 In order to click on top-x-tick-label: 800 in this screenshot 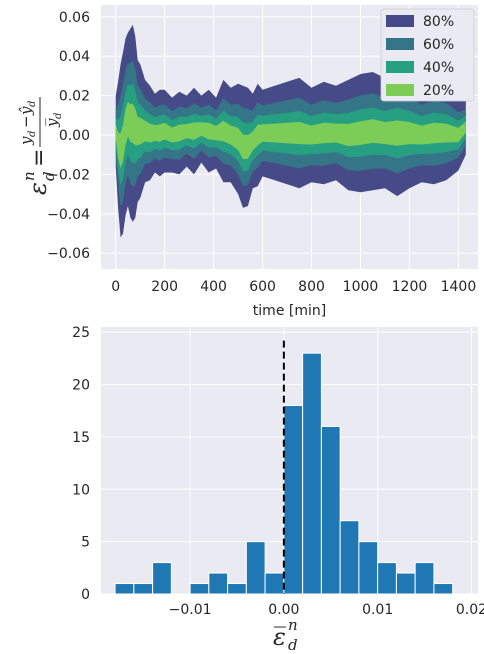, I will do `click(311, 287)`.